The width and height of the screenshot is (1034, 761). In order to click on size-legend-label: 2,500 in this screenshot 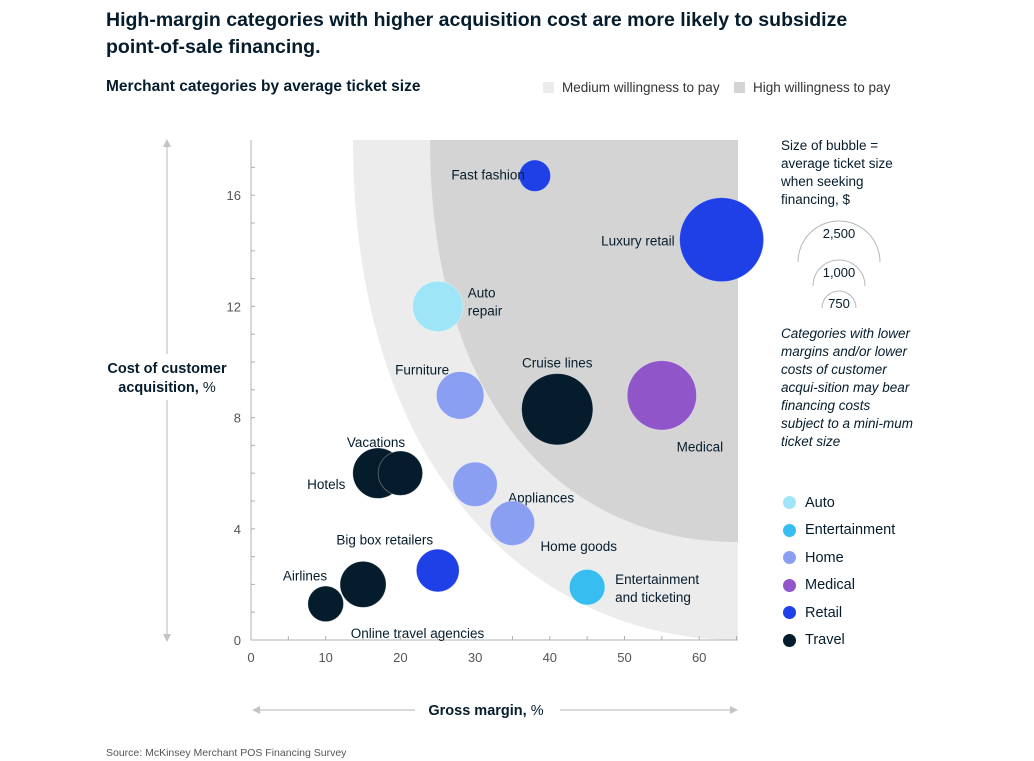, I will do `click(839, 233)`.